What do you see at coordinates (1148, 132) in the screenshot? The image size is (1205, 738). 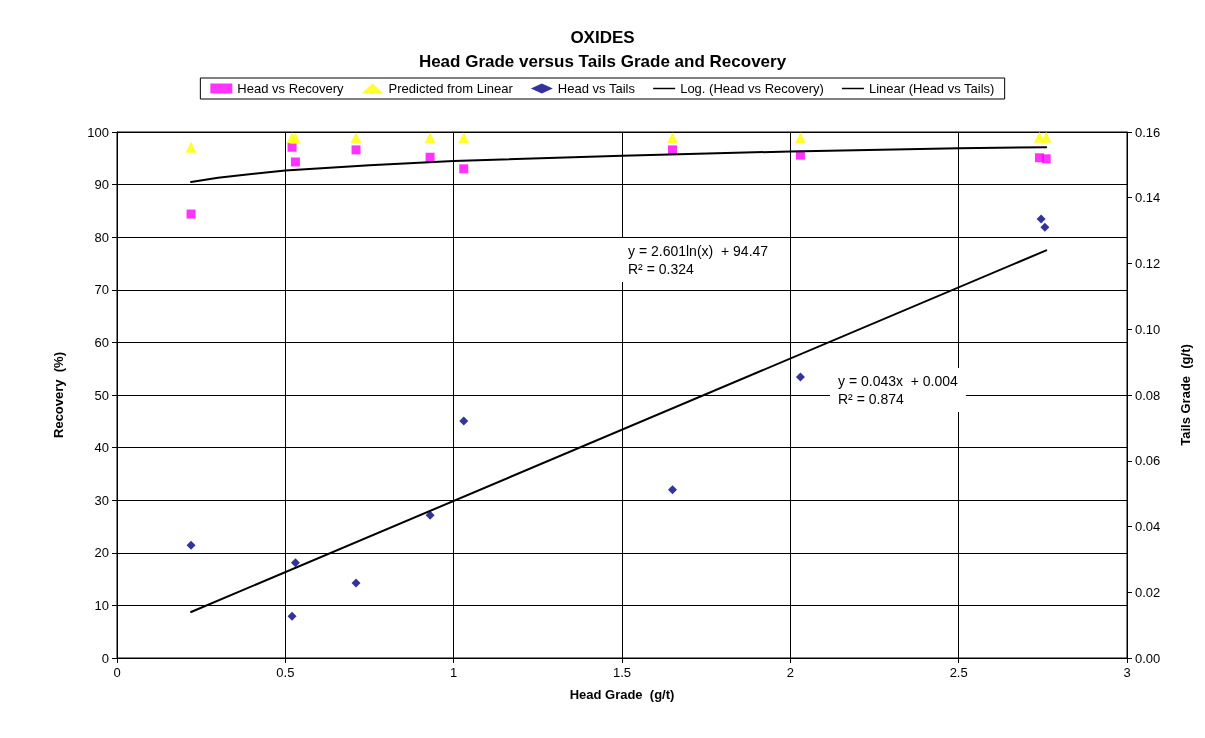 I see `y2-tick-label: 0.16` at bounding box center [1148, 132].